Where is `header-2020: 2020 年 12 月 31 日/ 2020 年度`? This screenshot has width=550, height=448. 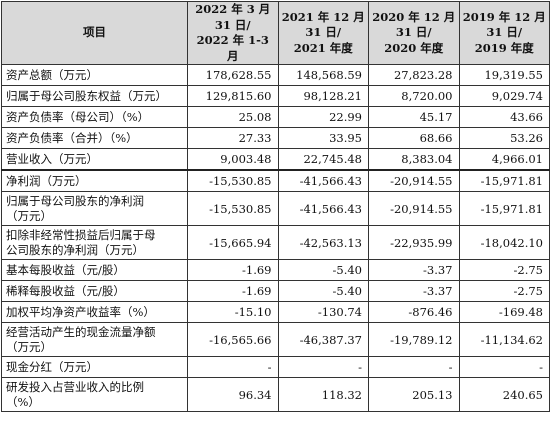 header-2020: 2020 年 12 月 31 日/ 2020 年度 is located at coordinates (414, 33).